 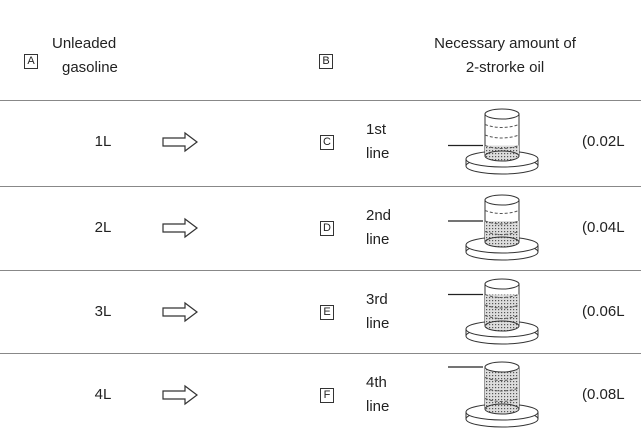 What do you see at coordinates (505, 56) in the screenshot?
I see `header-label: Necessary amount of 2-strorke oil` at bounding box center [505, 56].